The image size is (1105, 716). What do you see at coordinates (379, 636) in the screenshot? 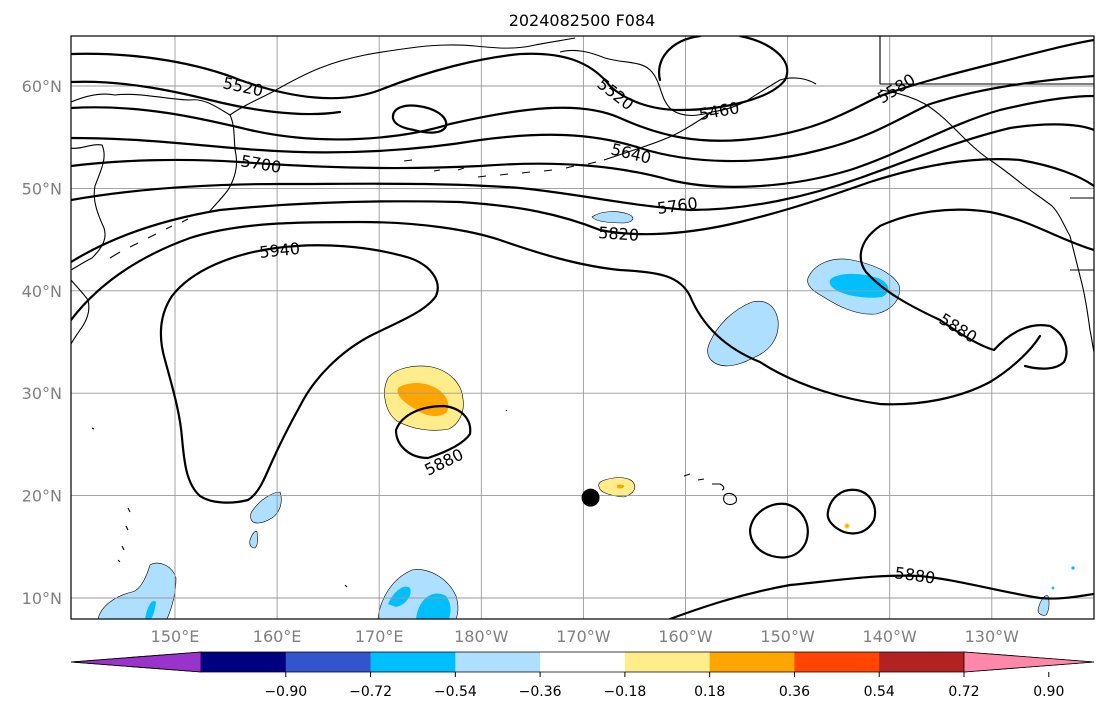
I see `longitude-label: 170°E` at bounding box center [379, 636].